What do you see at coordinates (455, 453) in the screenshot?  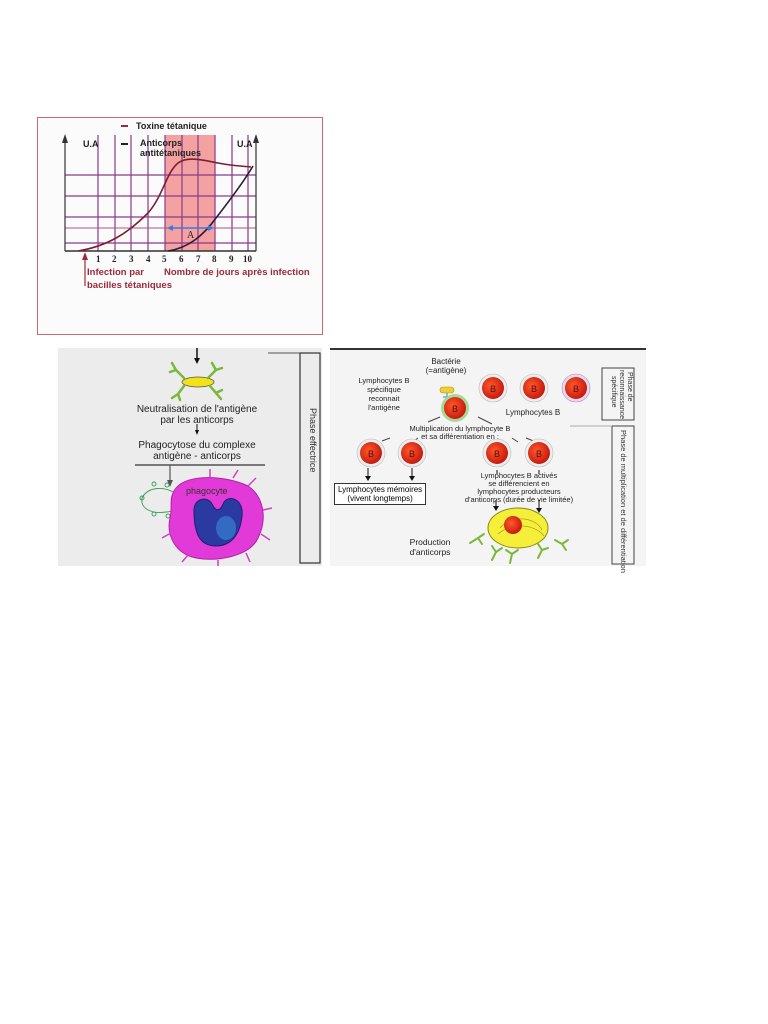 I see `daughter-b-lymphocyte-icons` at bounding box center [455, 453].